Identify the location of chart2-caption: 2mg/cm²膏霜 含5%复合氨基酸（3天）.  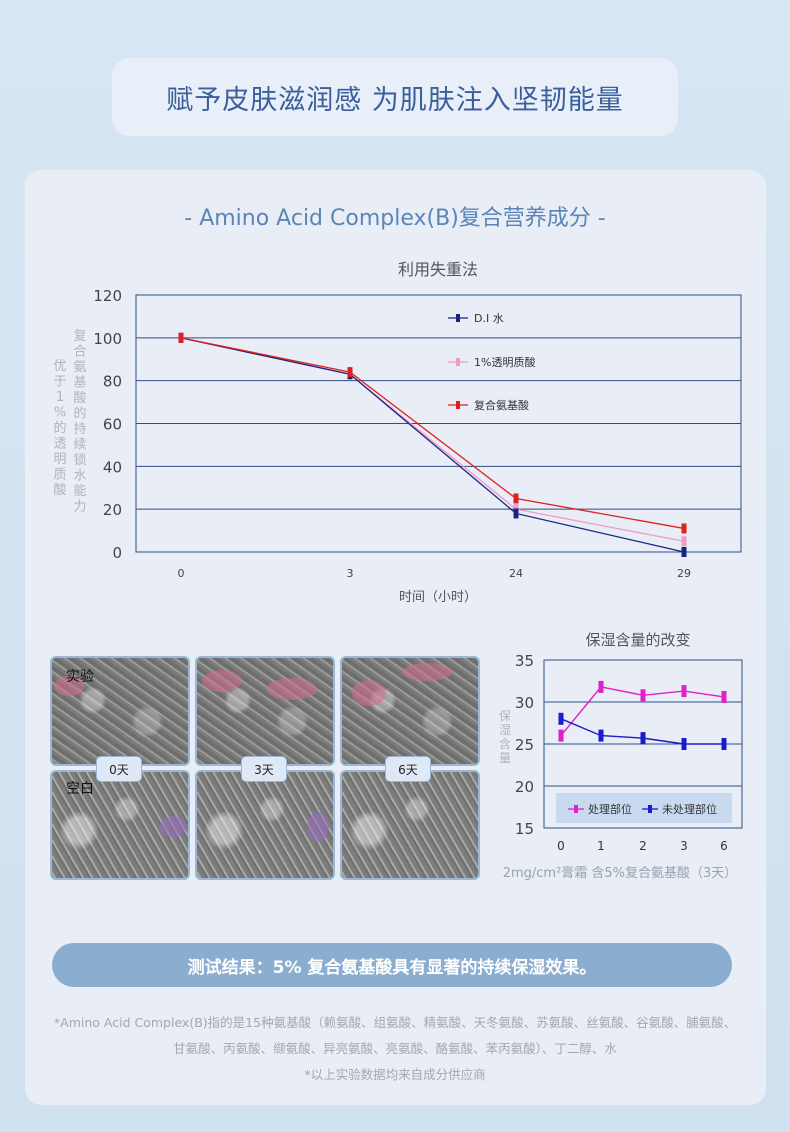
(620, 873).